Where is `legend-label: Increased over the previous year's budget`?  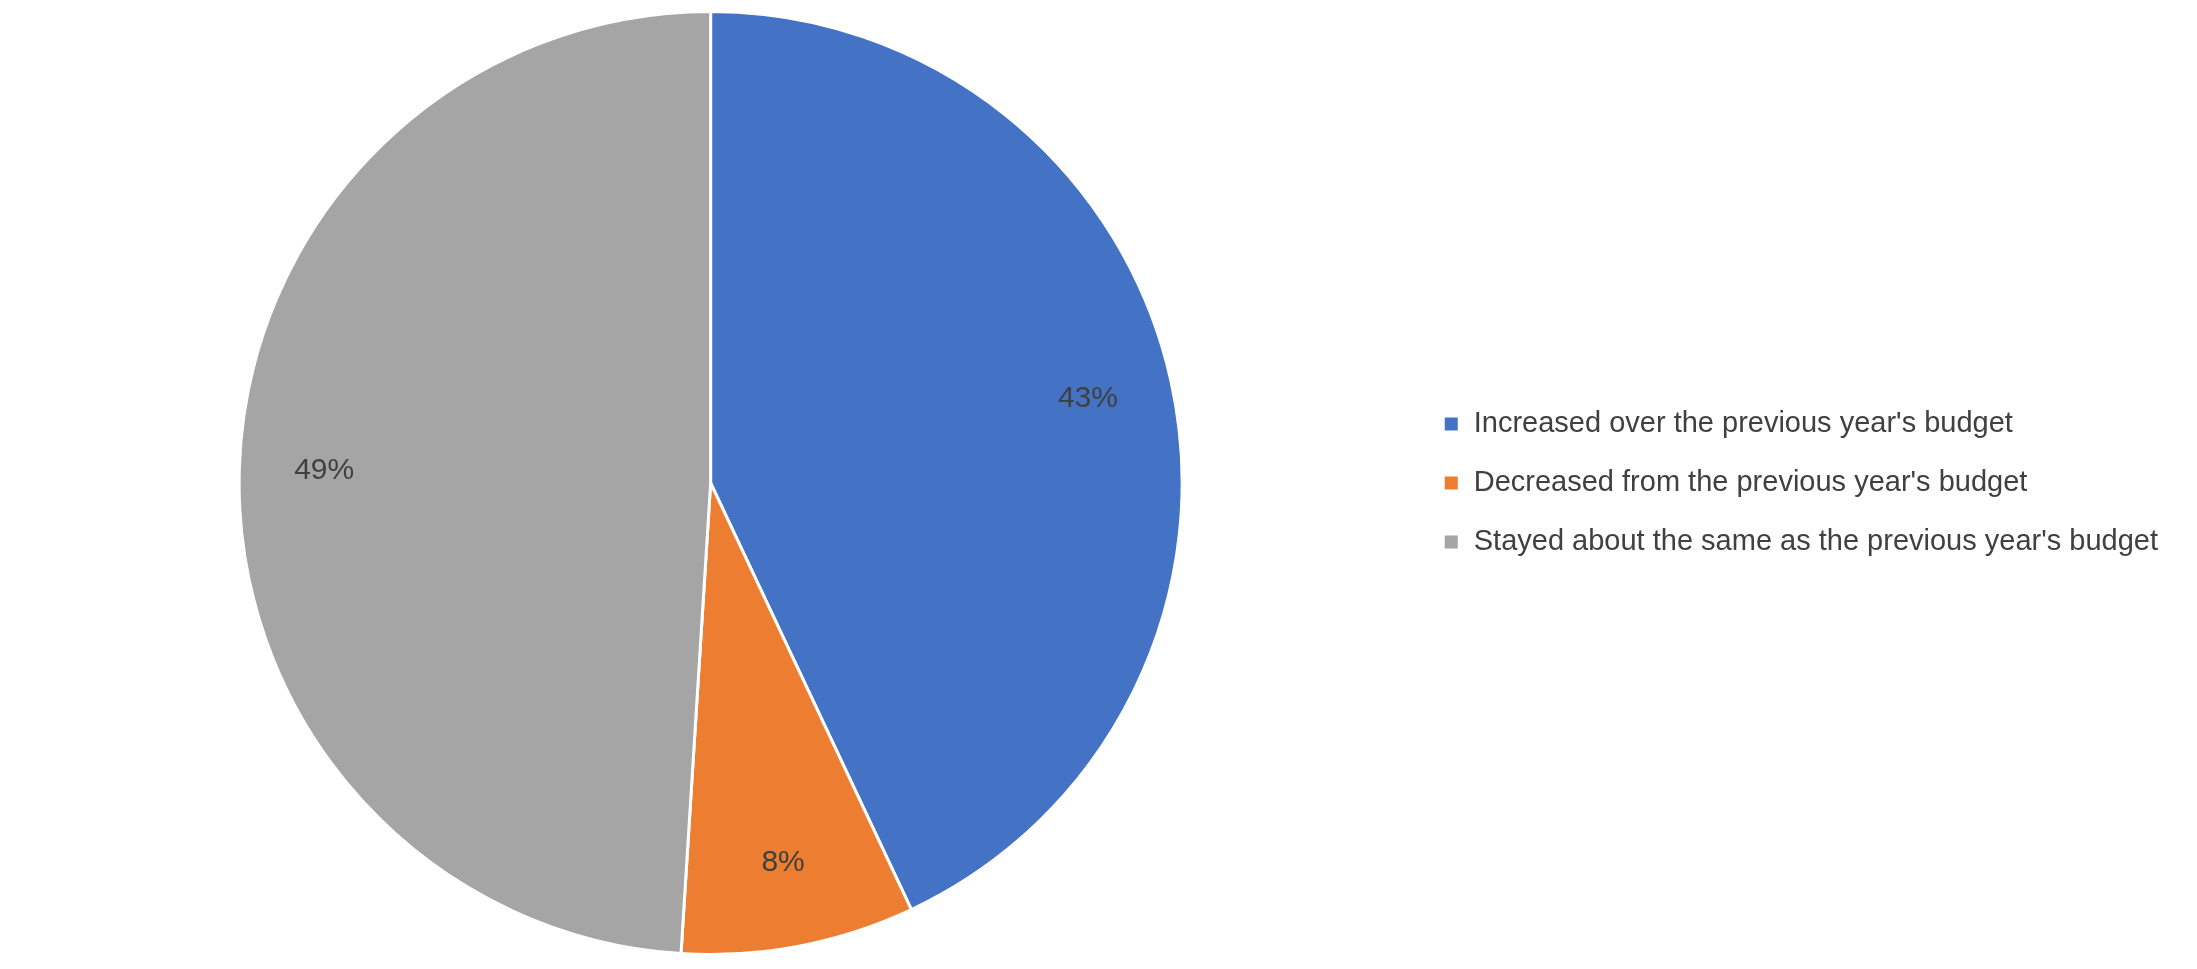
legend-label: Increased over the previous year's budget is located at coordinates (1743, 422).